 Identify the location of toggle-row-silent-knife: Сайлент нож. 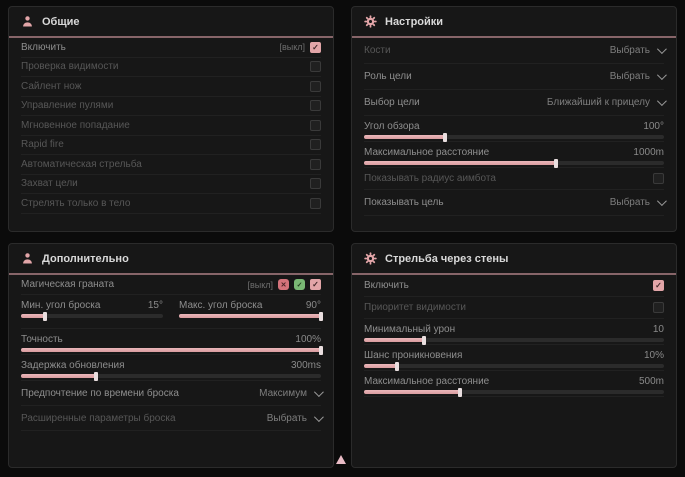
(171, 87).